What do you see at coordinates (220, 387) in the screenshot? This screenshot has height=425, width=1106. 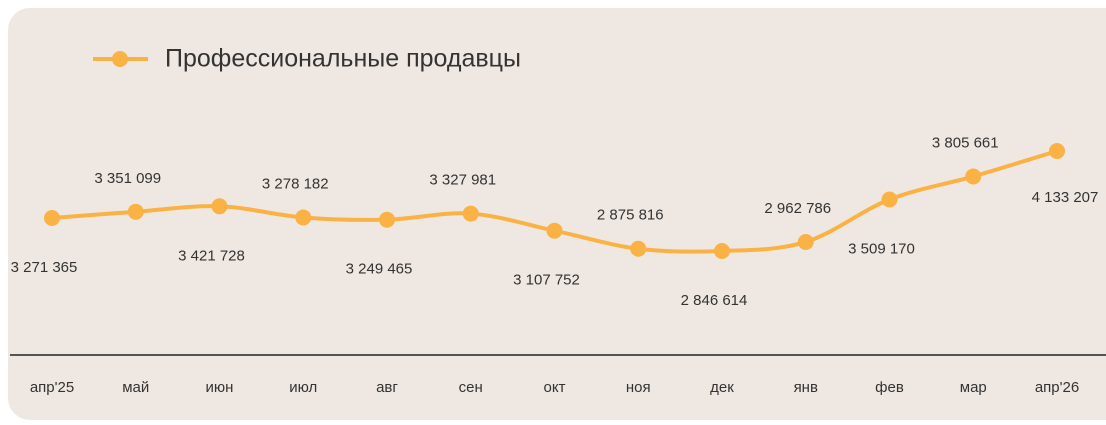 I see `x-tick-label: июн` at bounding box center [220, 387].